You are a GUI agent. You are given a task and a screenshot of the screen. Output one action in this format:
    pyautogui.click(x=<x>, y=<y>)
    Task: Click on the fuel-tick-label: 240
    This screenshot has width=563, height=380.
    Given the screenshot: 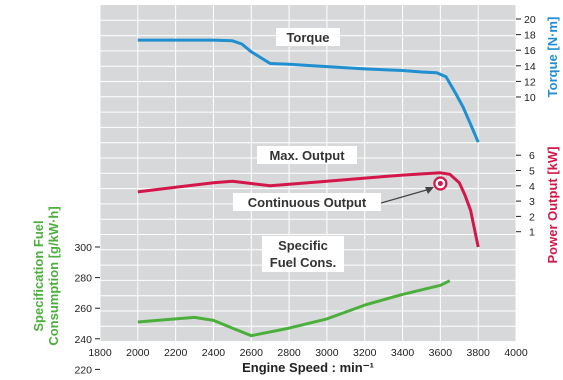 What is the action you would take?
    pyautogui.click(x=83, y=340)
    